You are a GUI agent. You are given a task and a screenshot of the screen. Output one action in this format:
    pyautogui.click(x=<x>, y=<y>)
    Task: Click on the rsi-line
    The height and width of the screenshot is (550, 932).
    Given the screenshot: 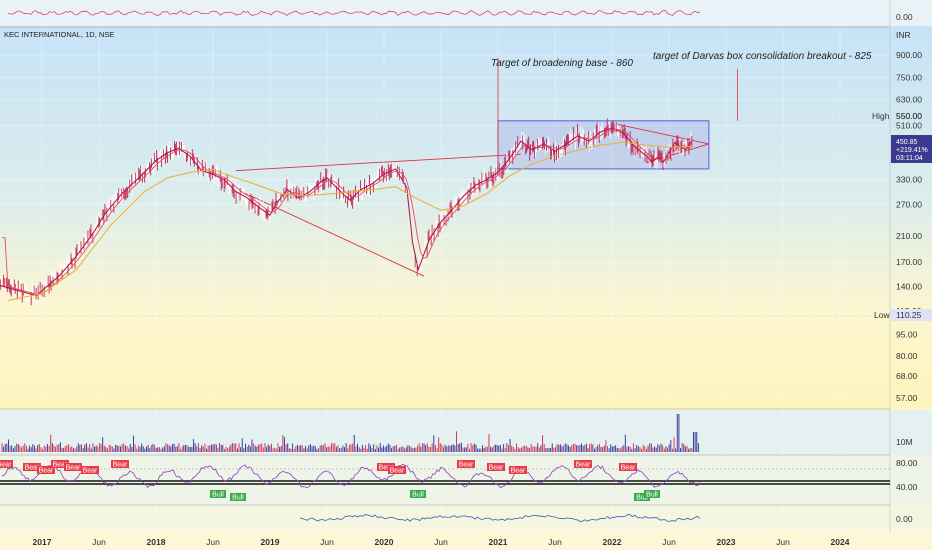 What is the action you would take?
    pyautogui.click(x=351, y=476)
    